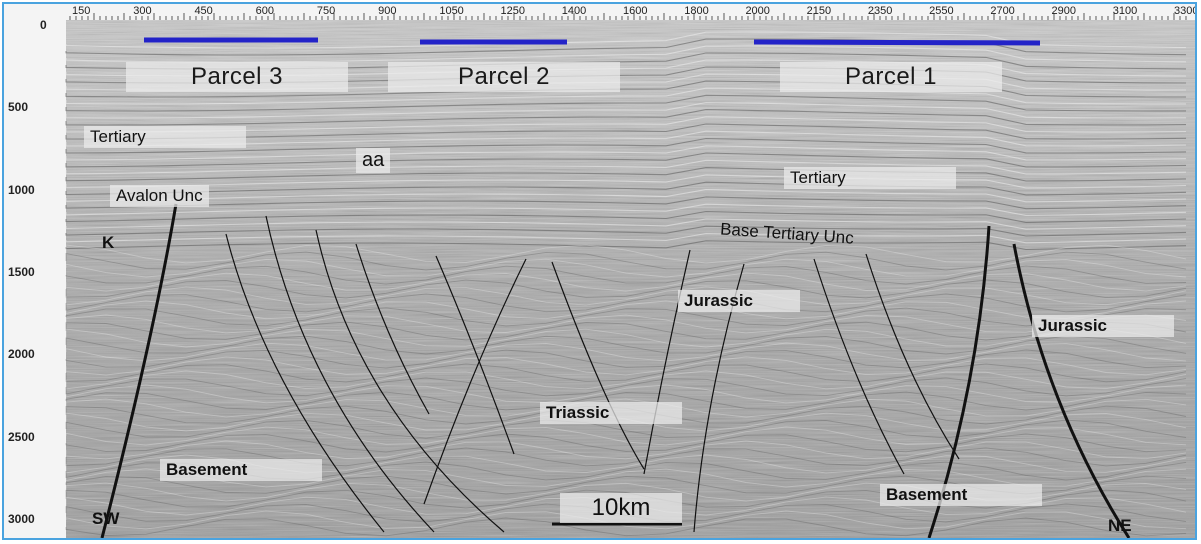  I want to click on x-axis-tick-marks, so click(628, 16).